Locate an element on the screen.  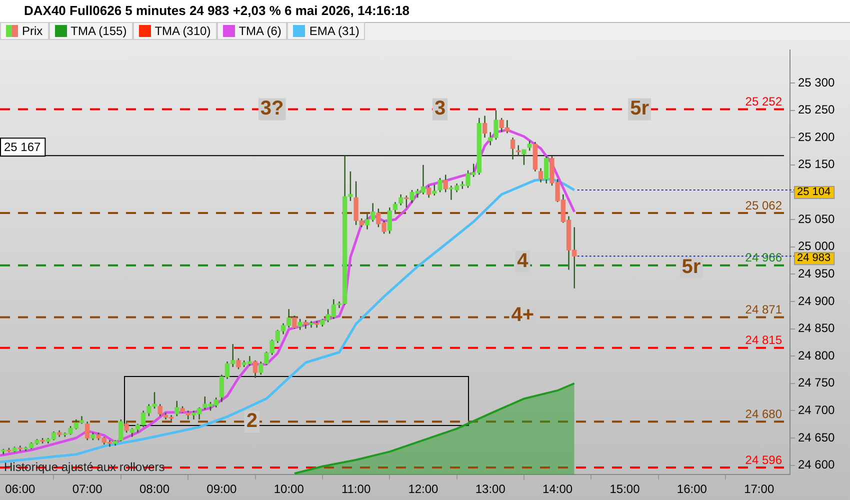
y-tick-label: 24 700 is located at coordinates (817, 410).